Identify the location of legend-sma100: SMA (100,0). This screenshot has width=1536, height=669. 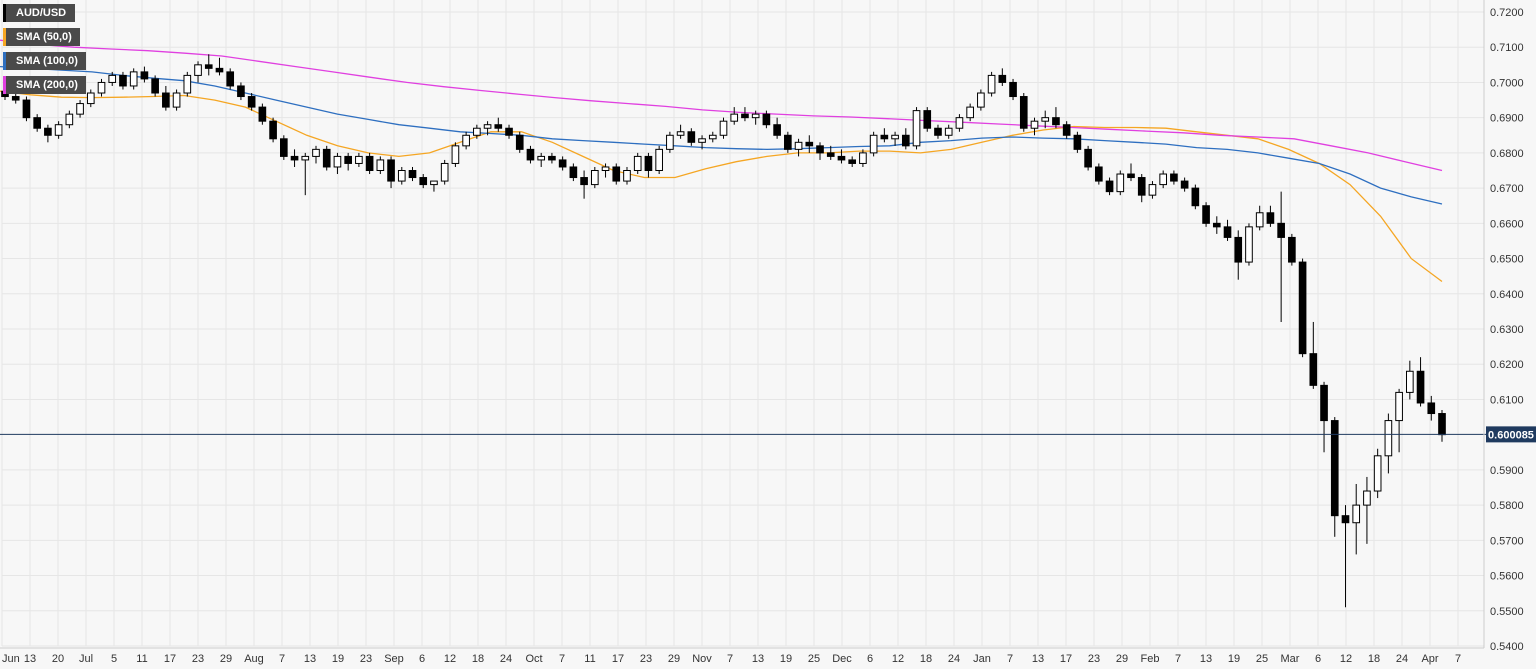
(44, 61).